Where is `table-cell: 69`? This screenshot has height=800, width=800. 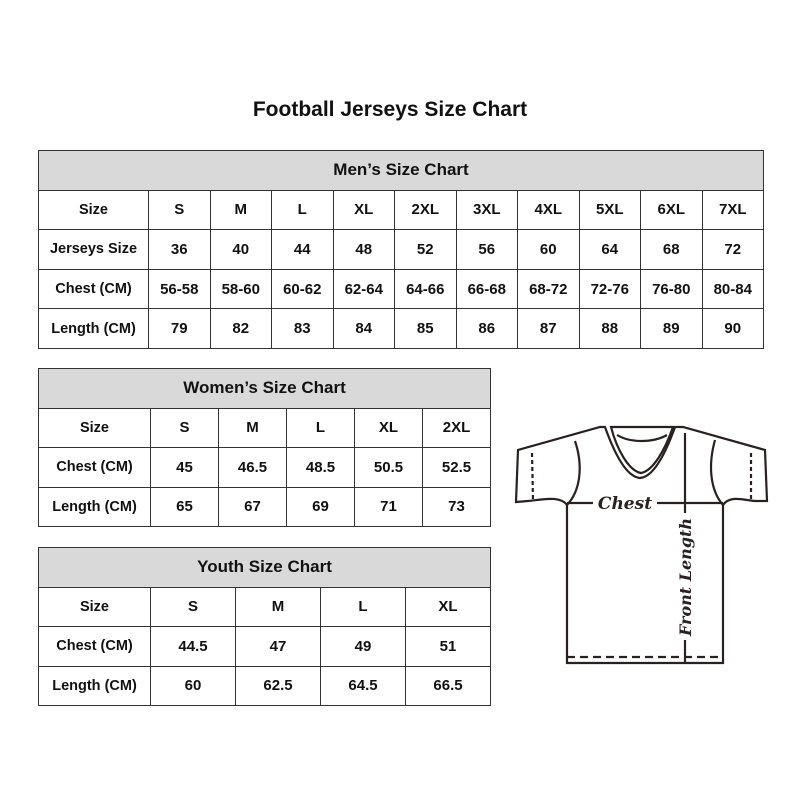 table-cell: 69 is located at coordinates (320, 506).